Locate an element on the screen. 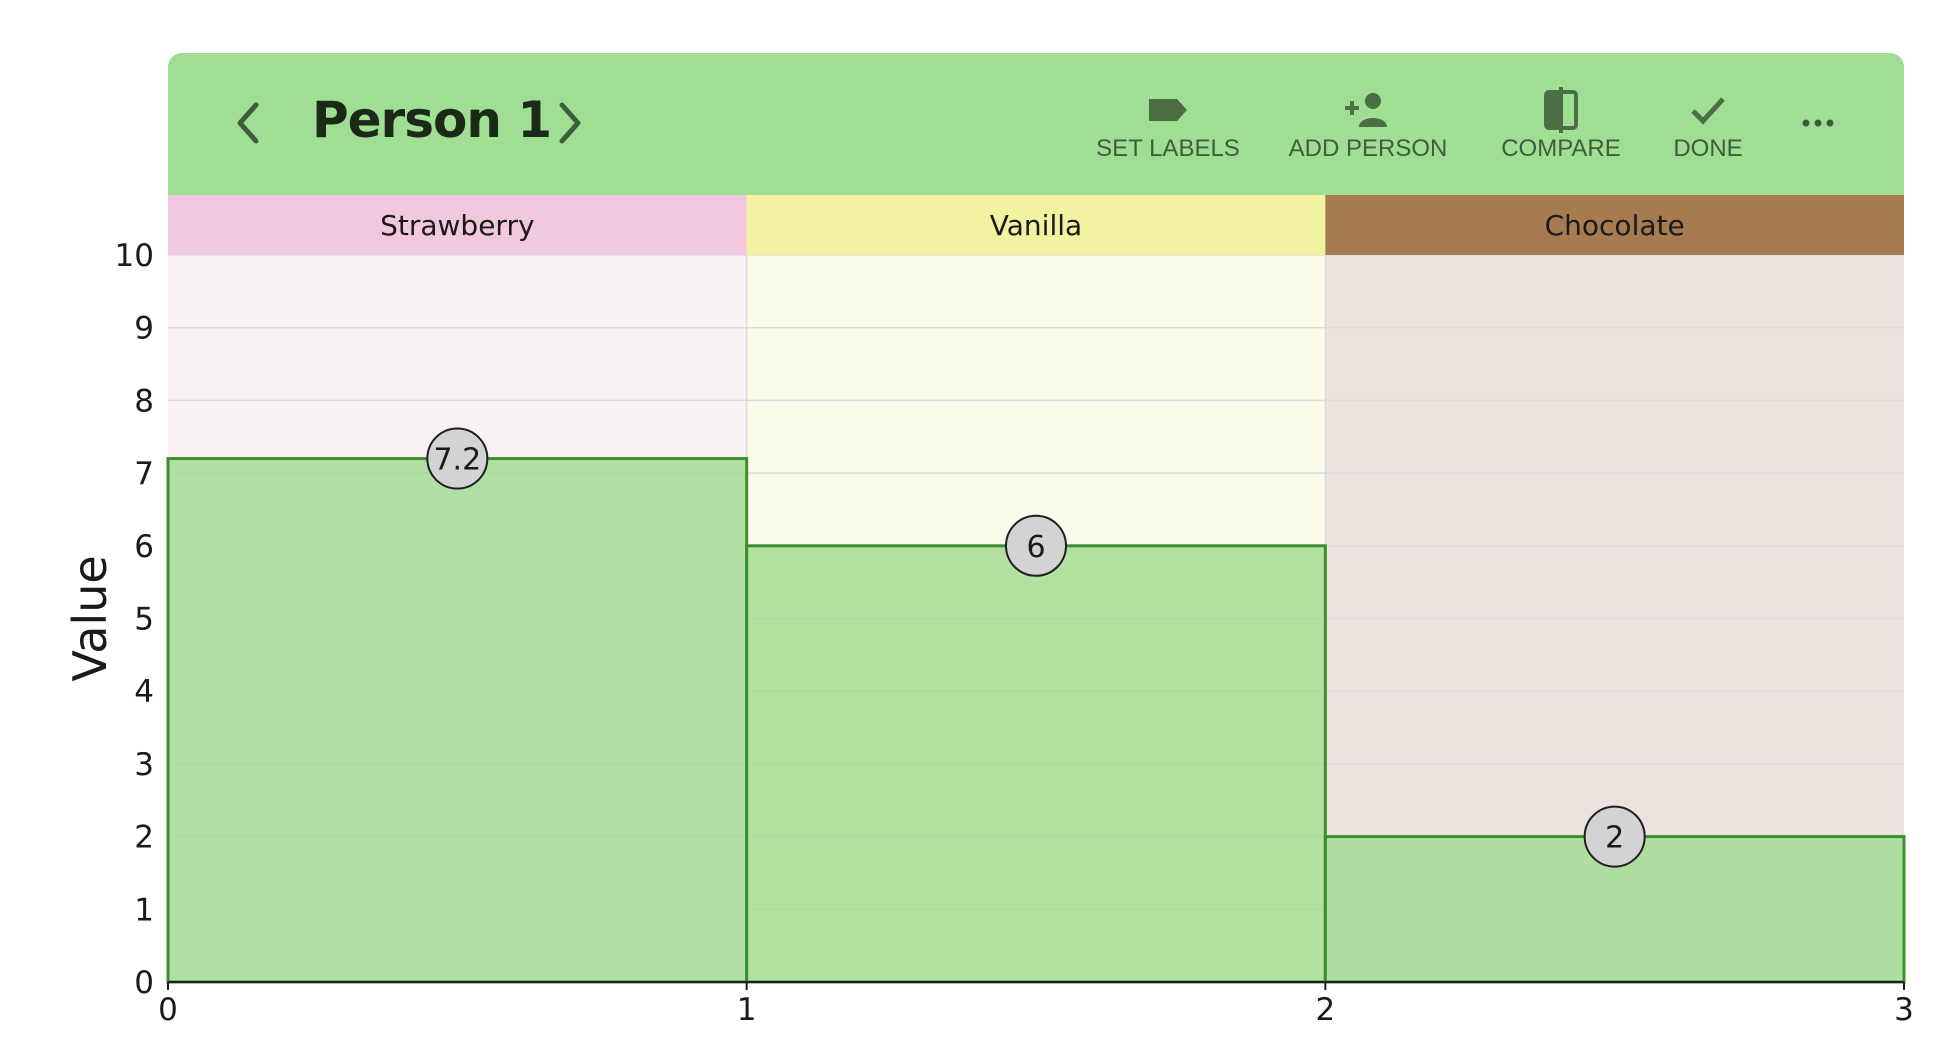 The width and height of the screenshot is (1948, 1060). category-label: Vanilla is located at coordinates (1036, 225).